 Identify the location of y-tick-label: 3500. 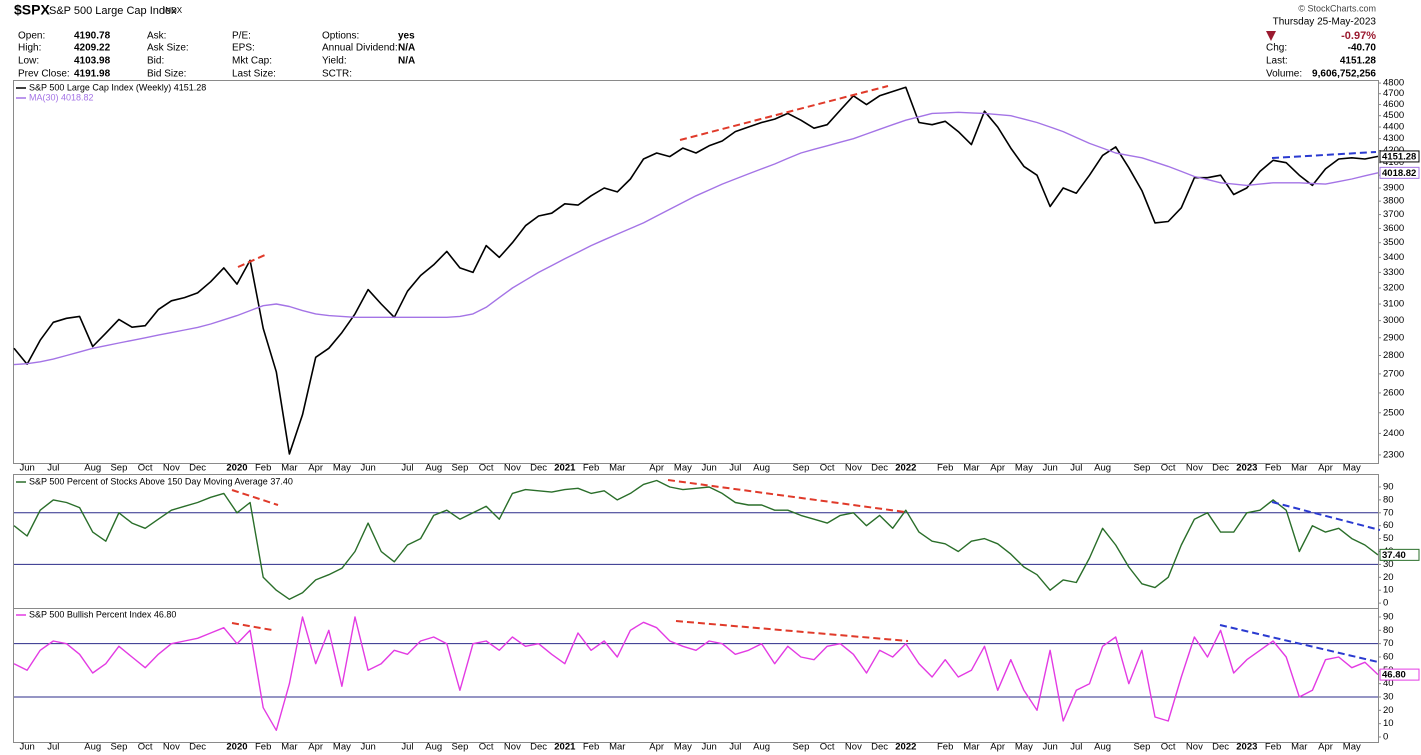
(1393, 242).